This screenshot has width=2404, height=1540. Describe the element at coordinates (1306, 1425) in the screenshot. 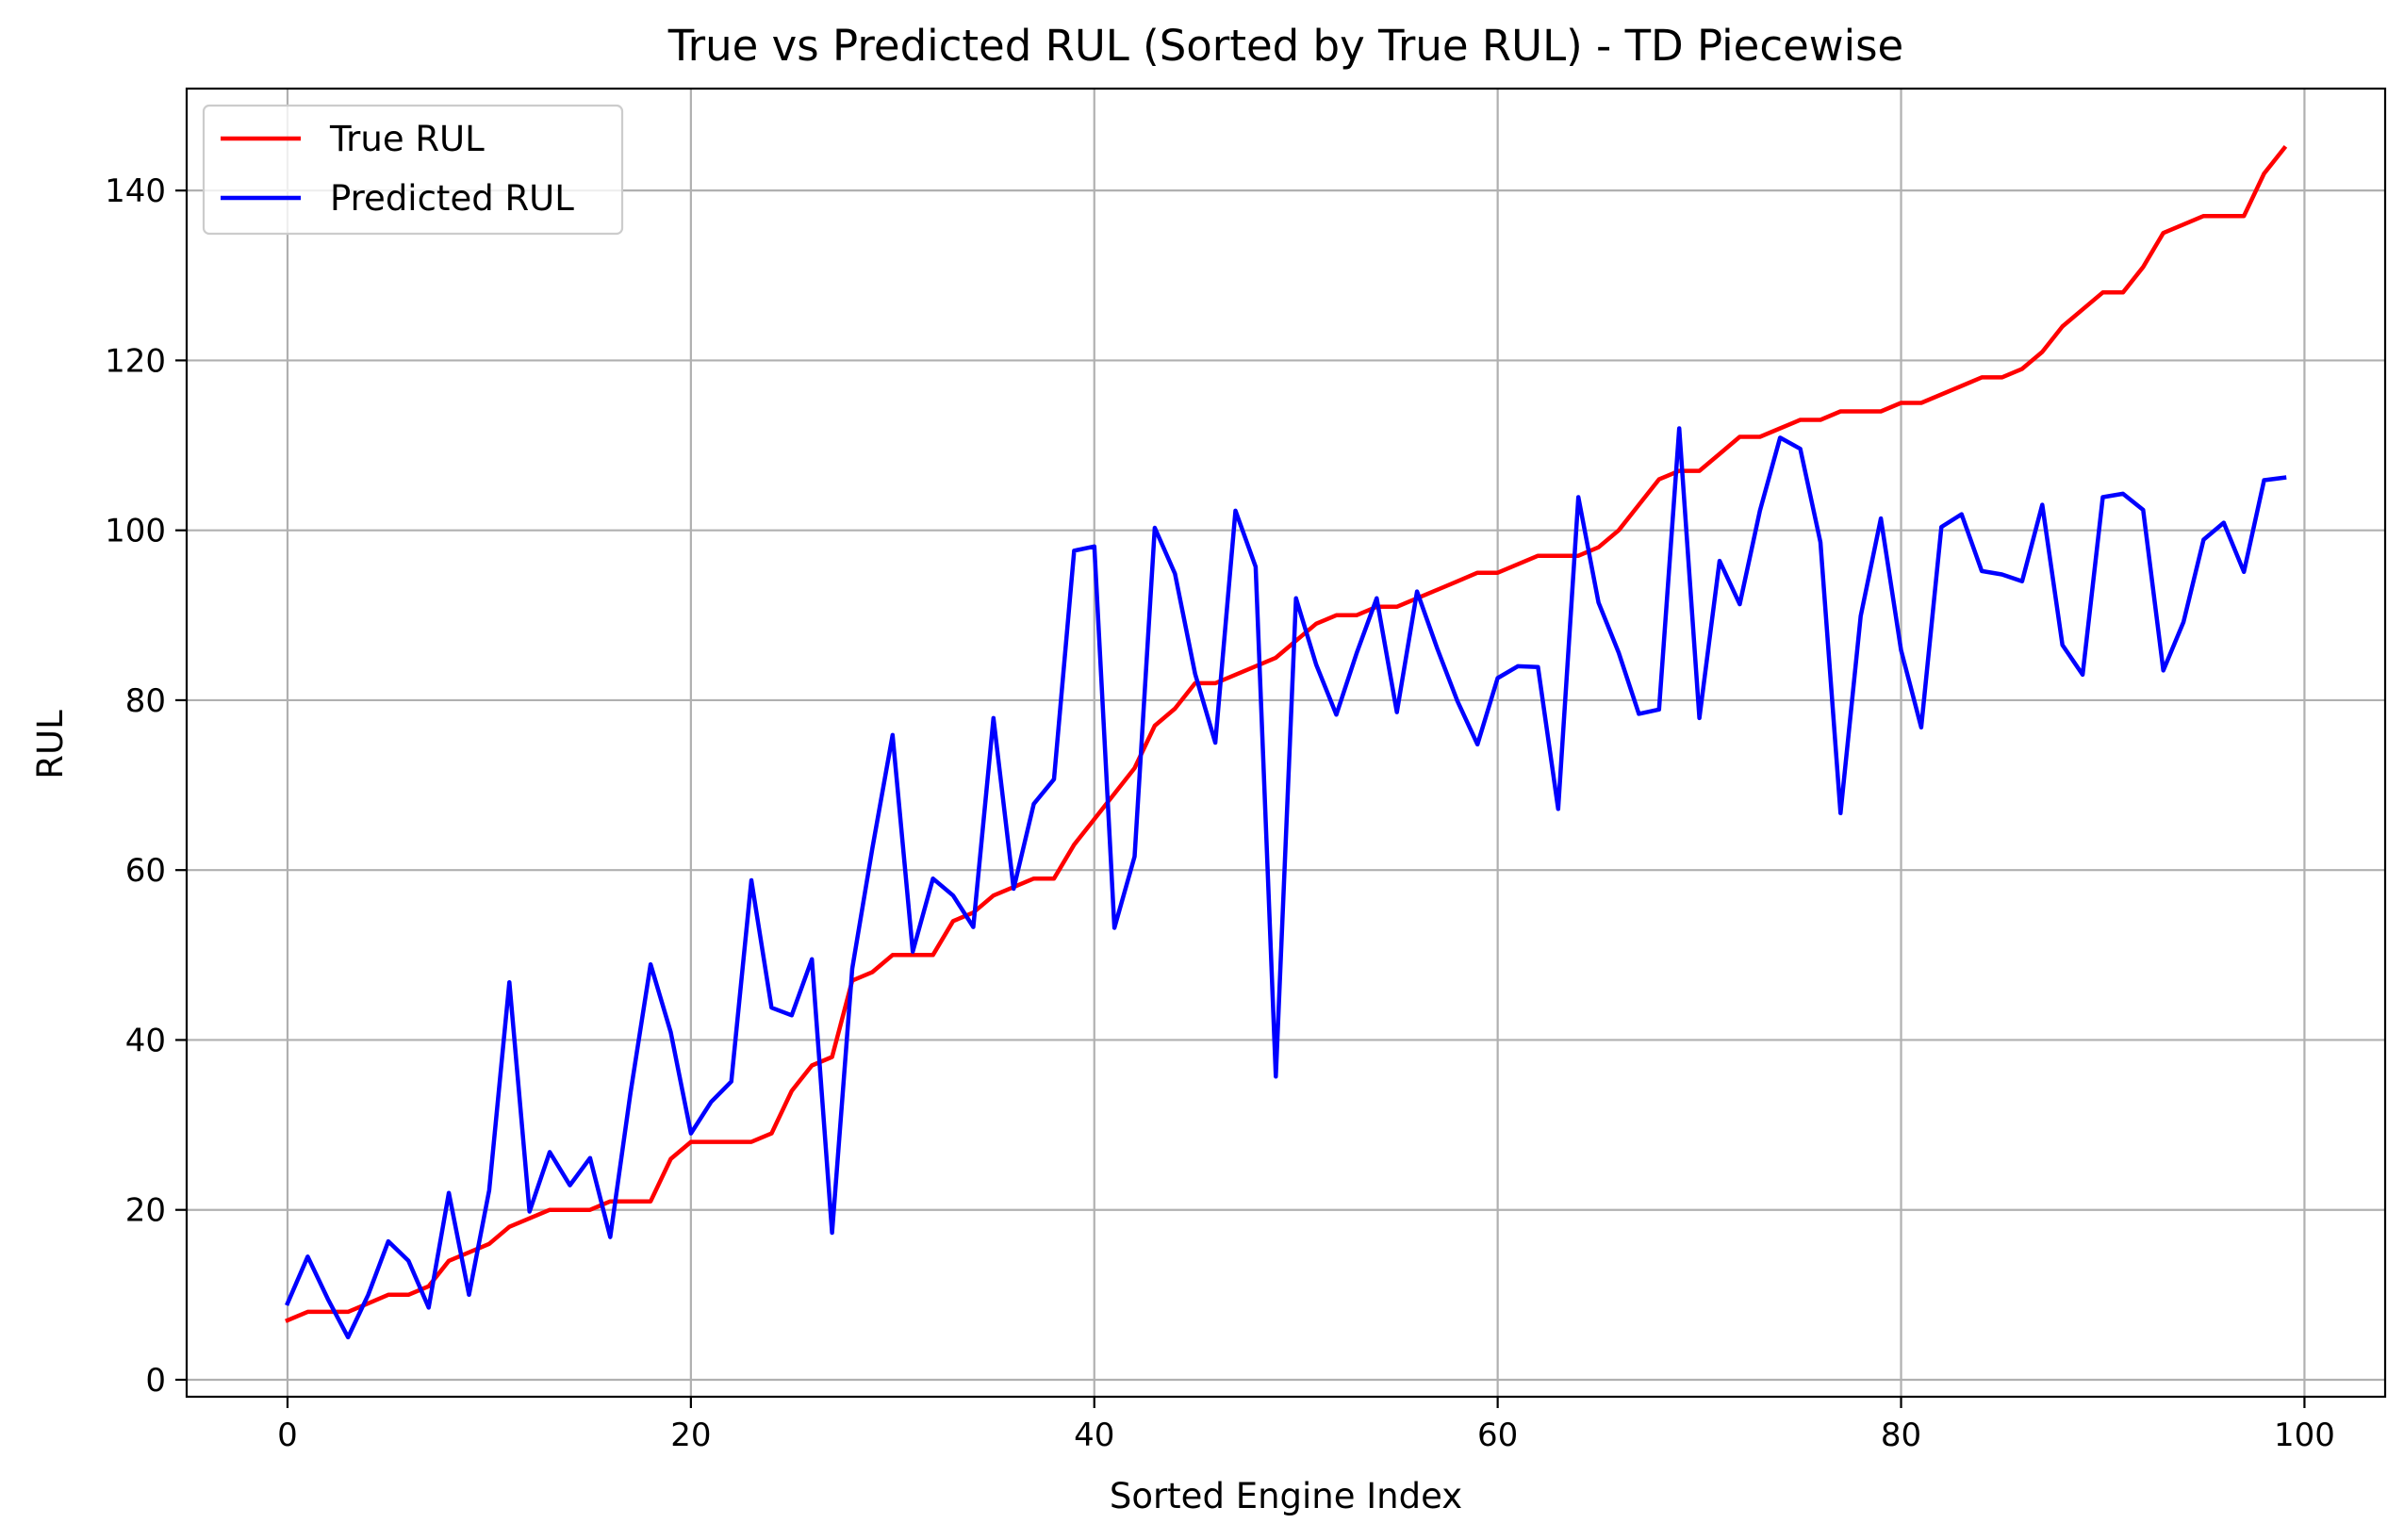

I see `x-axis-ticks: 0 20 40 60 80 100` at that location.